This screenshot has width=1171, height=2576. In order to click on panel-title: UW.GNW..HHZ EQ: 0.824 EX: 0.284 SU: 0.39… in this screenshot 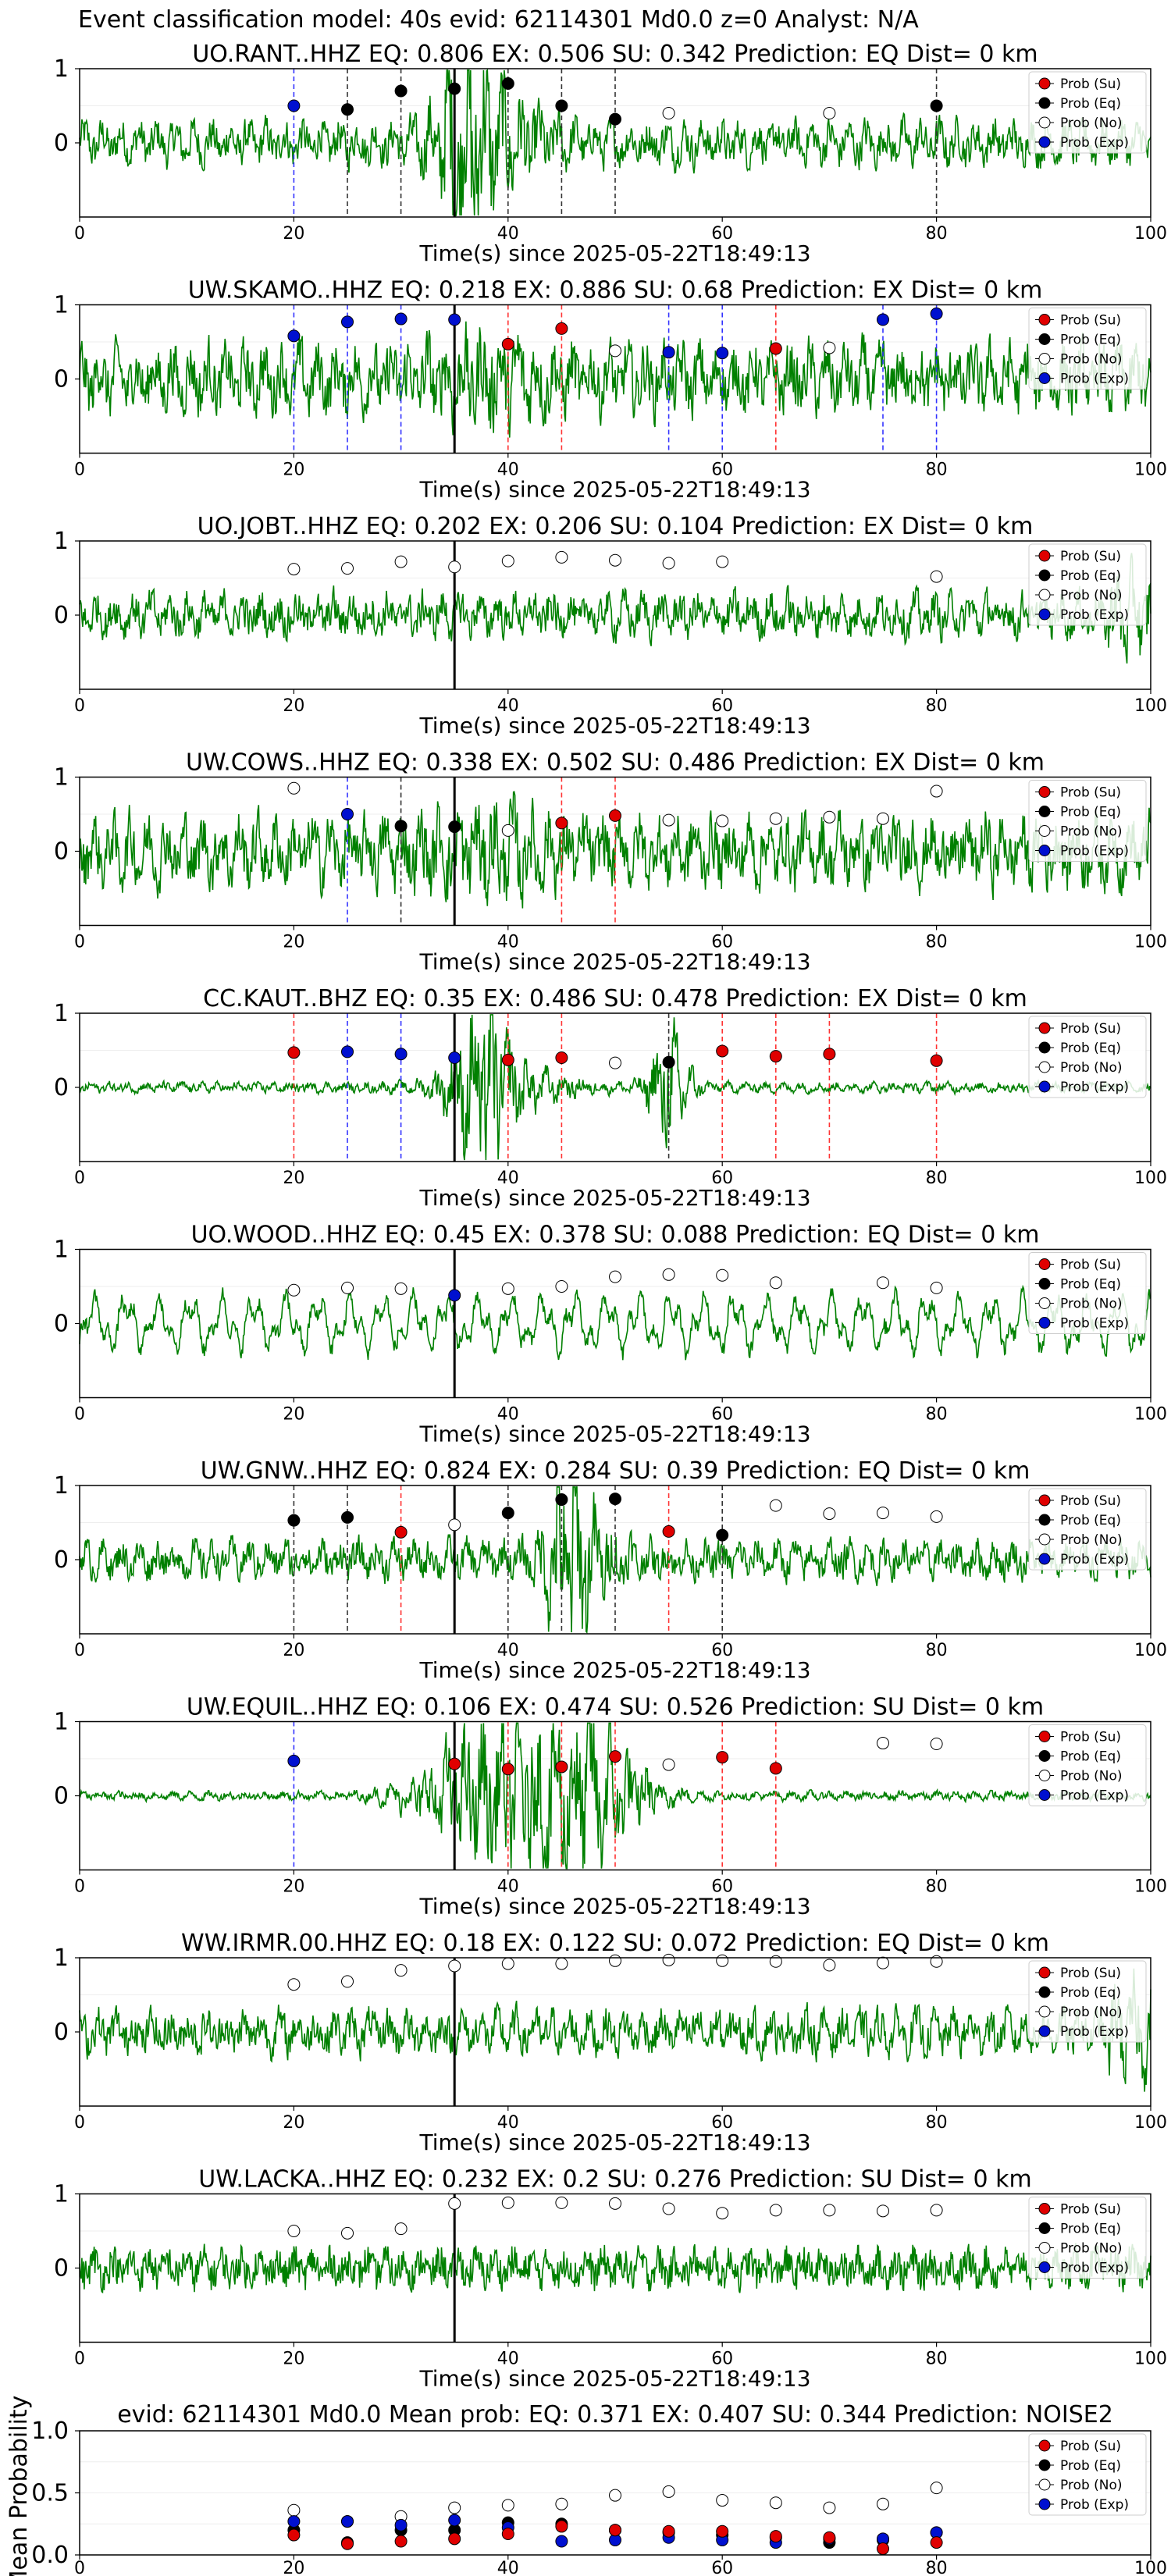, I will do `click(615, 1471)`.